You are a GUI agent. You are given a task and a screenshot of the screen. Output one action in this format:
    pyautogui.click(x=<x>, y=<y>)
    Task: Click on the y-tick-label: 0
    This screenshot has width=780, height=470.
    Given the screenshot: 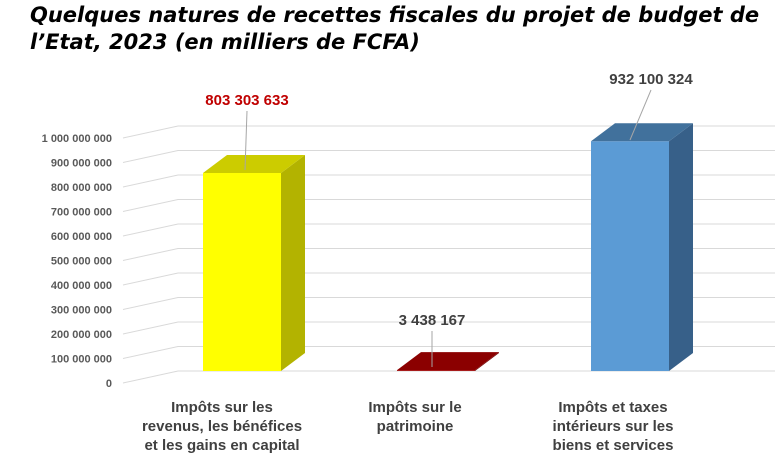 What is the action you would take?
    pyautogui.click(x=109, y=384)
    